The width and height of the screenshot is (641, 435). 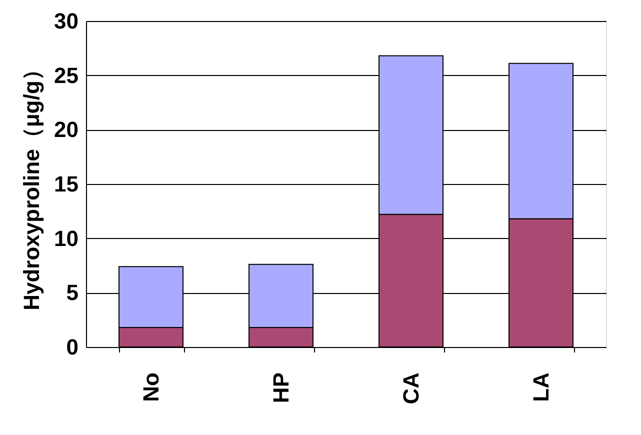 I want to click on x-tick-label: No, so click(x=151, y=387).